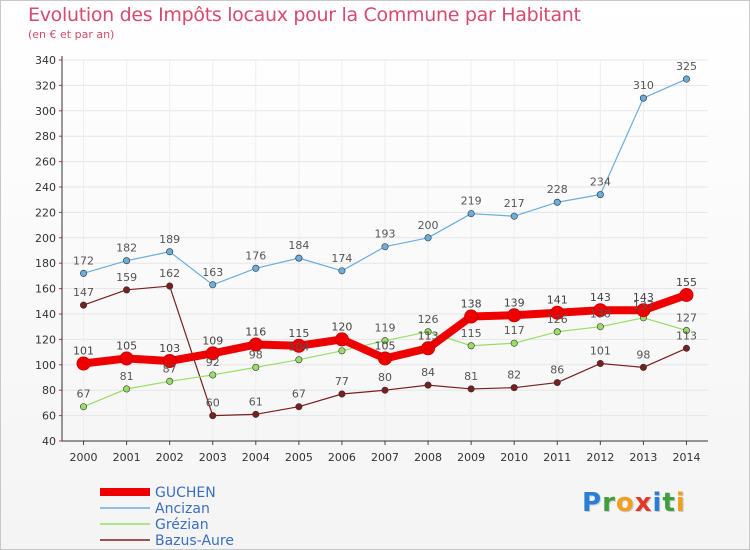 Image resolution: width=750 pixels, height=550 pixels. Describe the element at coordinates (256, 401) in the screenshot. I see `data-label: 61` at that location.